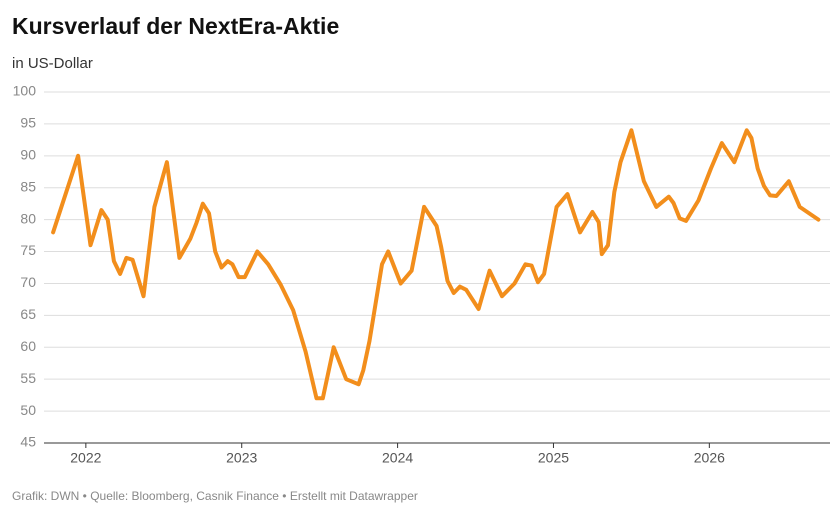  I want to click on y-tick-label: 65, so click(28, 314).